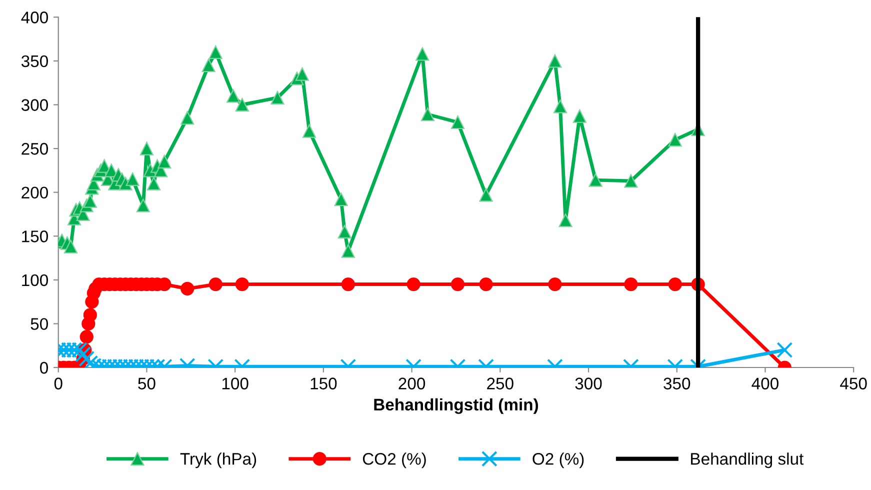 The image size is (871, 490). Describe the element at coordinates (500, 384) in the screenshot. I see `x-tick-label: 250` at that location.